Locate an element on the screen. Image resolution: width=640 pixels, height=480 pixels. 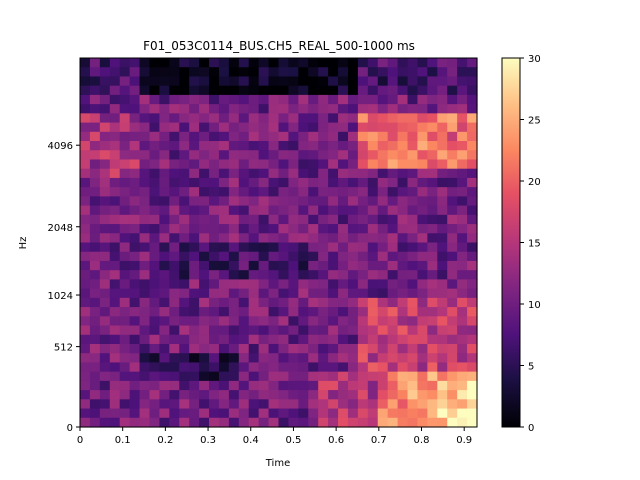
x-tick-label: 0.1 is located at coordinates (123, 440).